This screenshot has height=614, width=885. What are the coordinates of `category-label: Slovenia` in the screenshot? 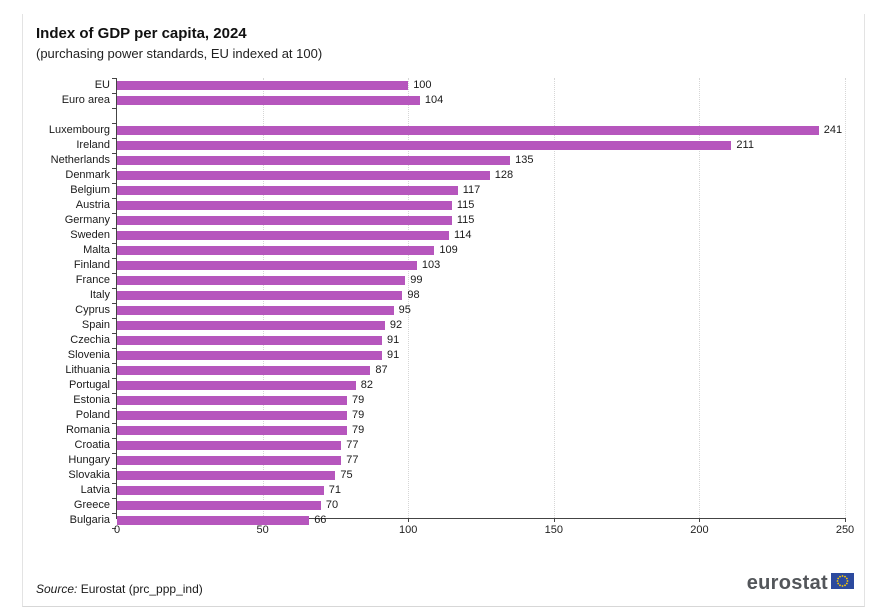 It's located at (88, 355).